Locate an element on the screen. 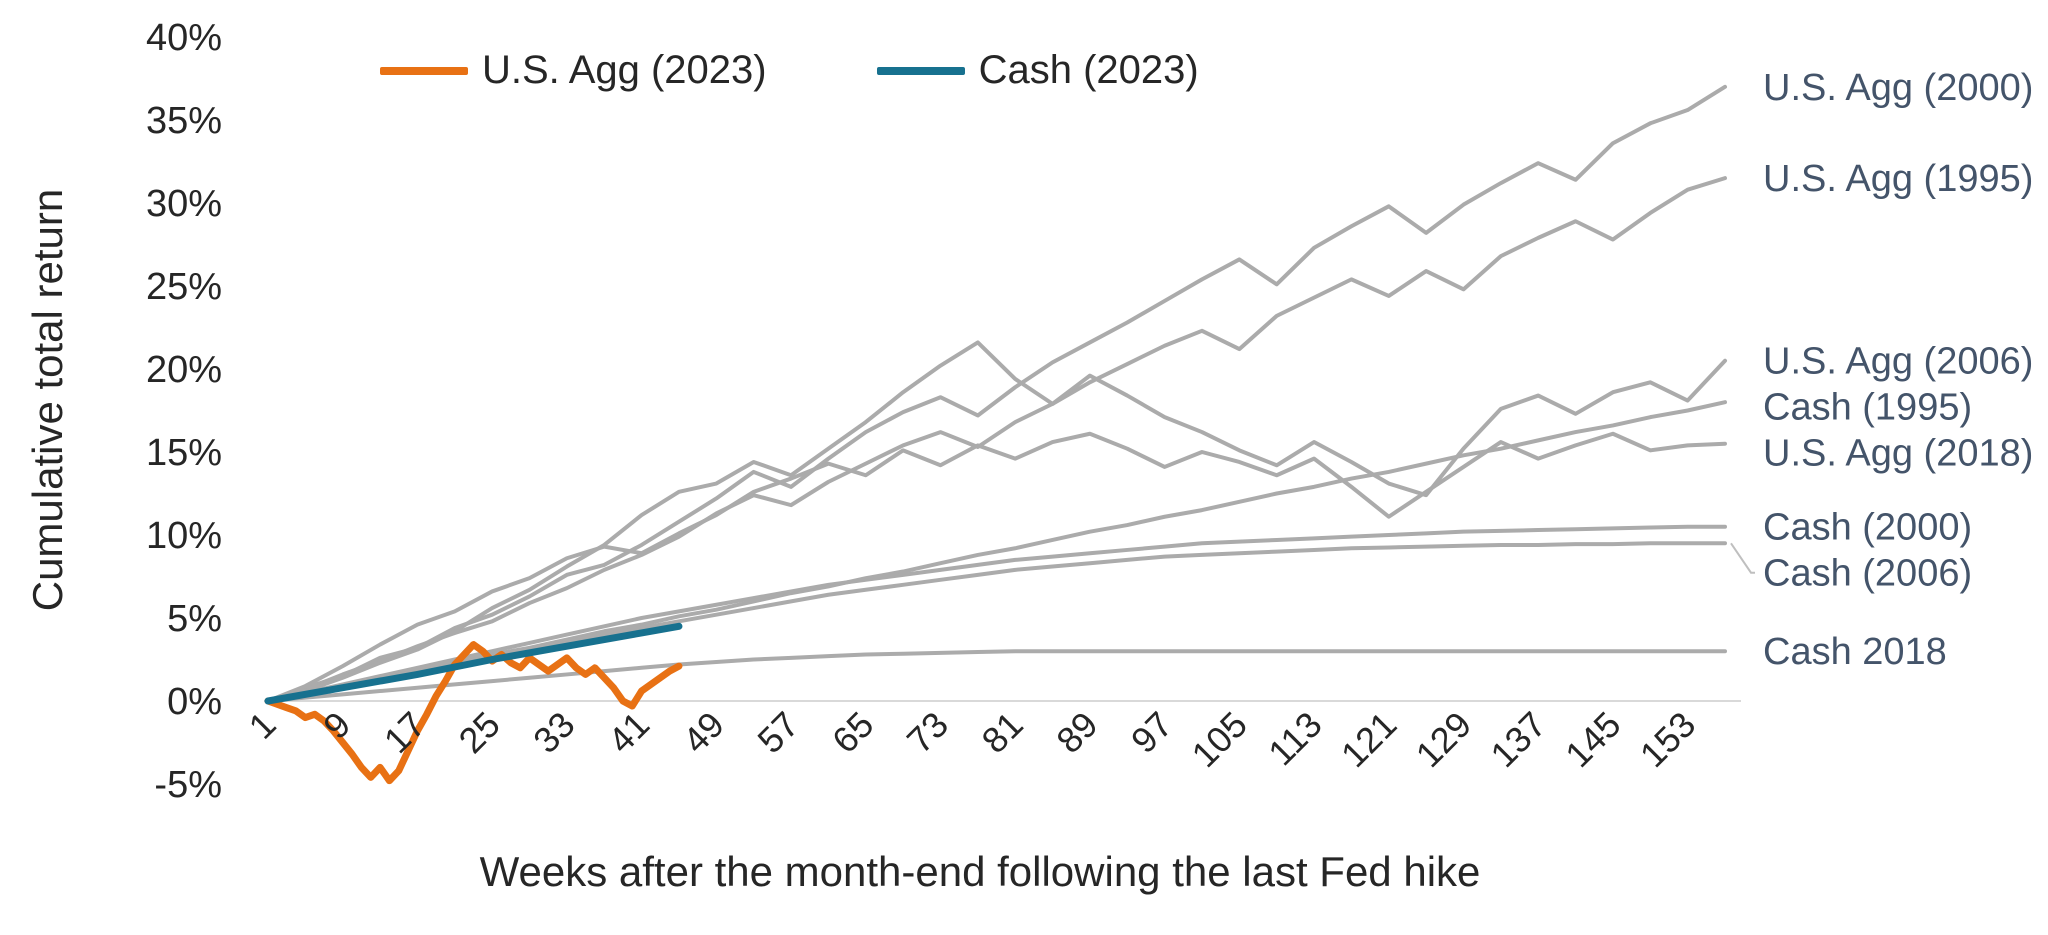  x-tick-label: 49 is located at coordinates (703, 732).